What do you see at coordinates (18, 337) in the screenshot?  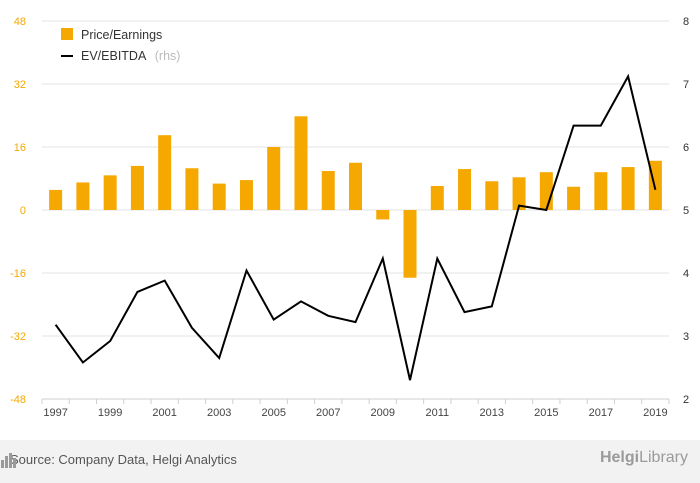 I see `y-left-tick-label: -32` at bounding box center [18, 337].